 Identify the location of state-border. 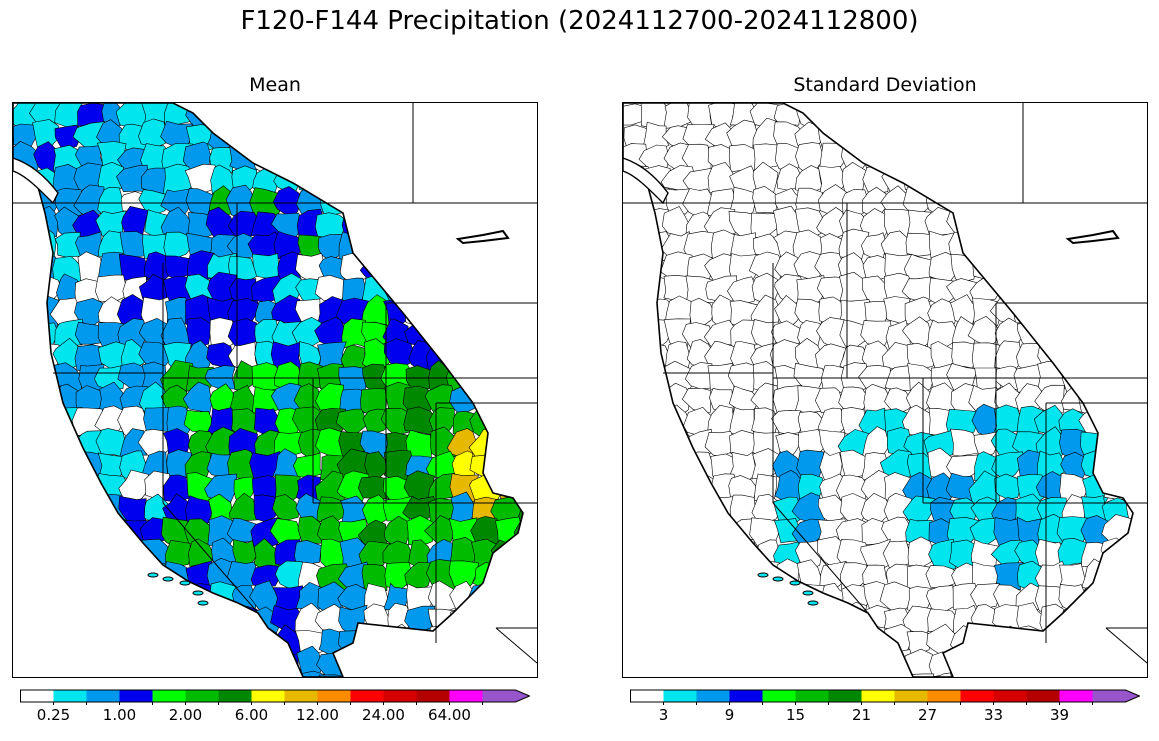
(820, 558).